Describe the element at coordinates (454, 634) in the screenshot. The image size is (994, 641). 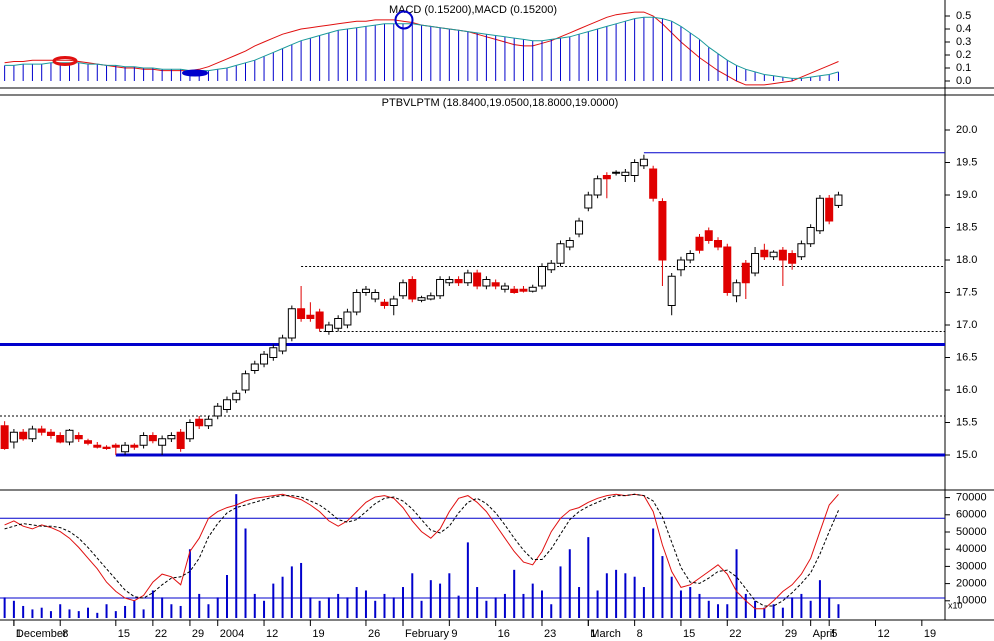
I see `x-tick-label: 9` at that location.